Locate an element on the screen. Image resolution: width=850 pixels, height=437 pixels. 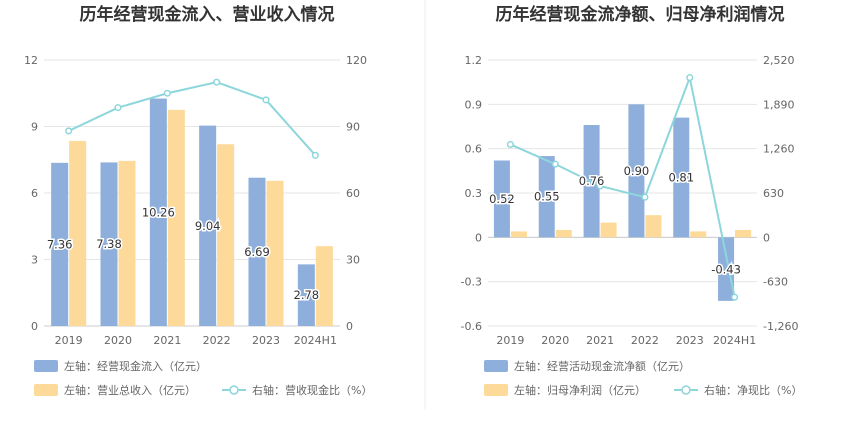
left-axis-tick-label: 3 is located at coordinates (34, 260).